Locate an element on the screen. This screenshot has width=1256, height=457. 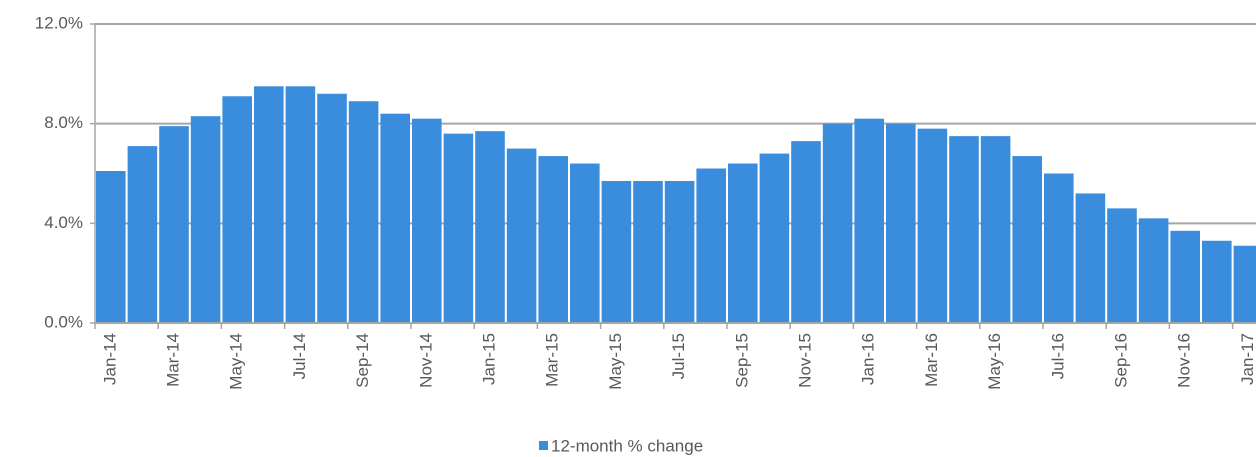
x-tick-label: Jan-17 is located at coordinates (1247, 359).